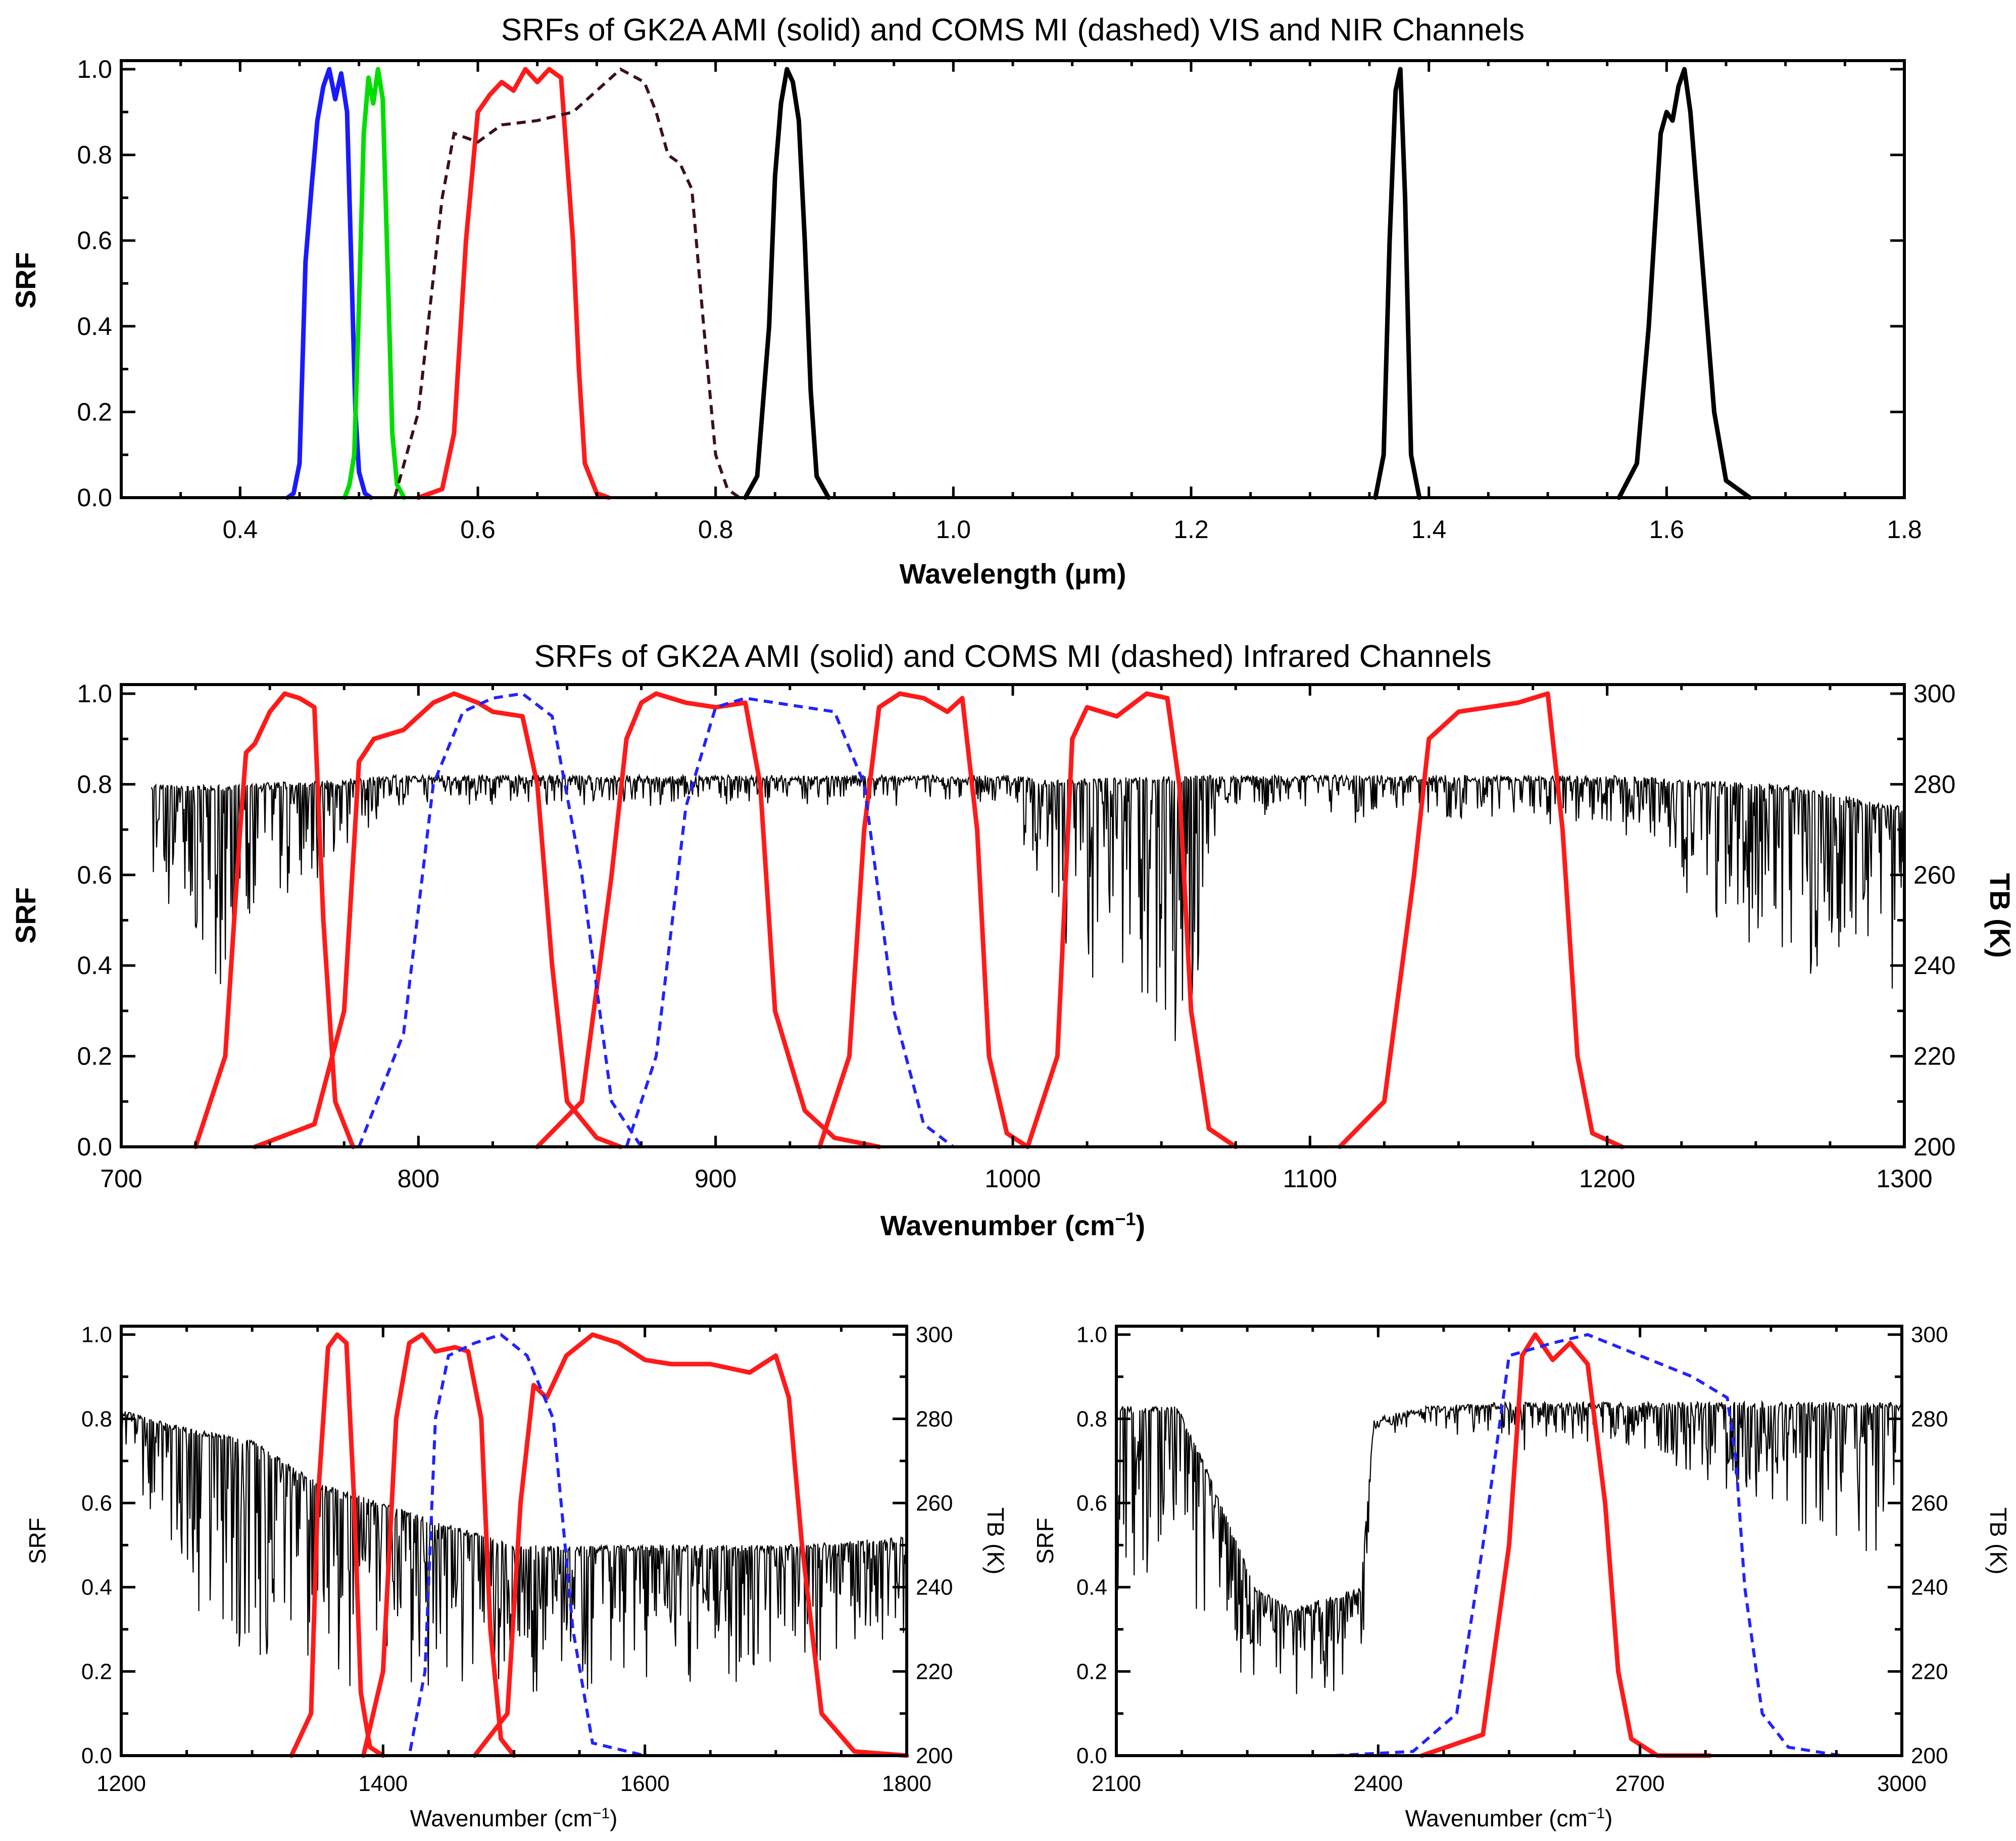  I want to click on x-tick-label: 800, so click(418, 1179).